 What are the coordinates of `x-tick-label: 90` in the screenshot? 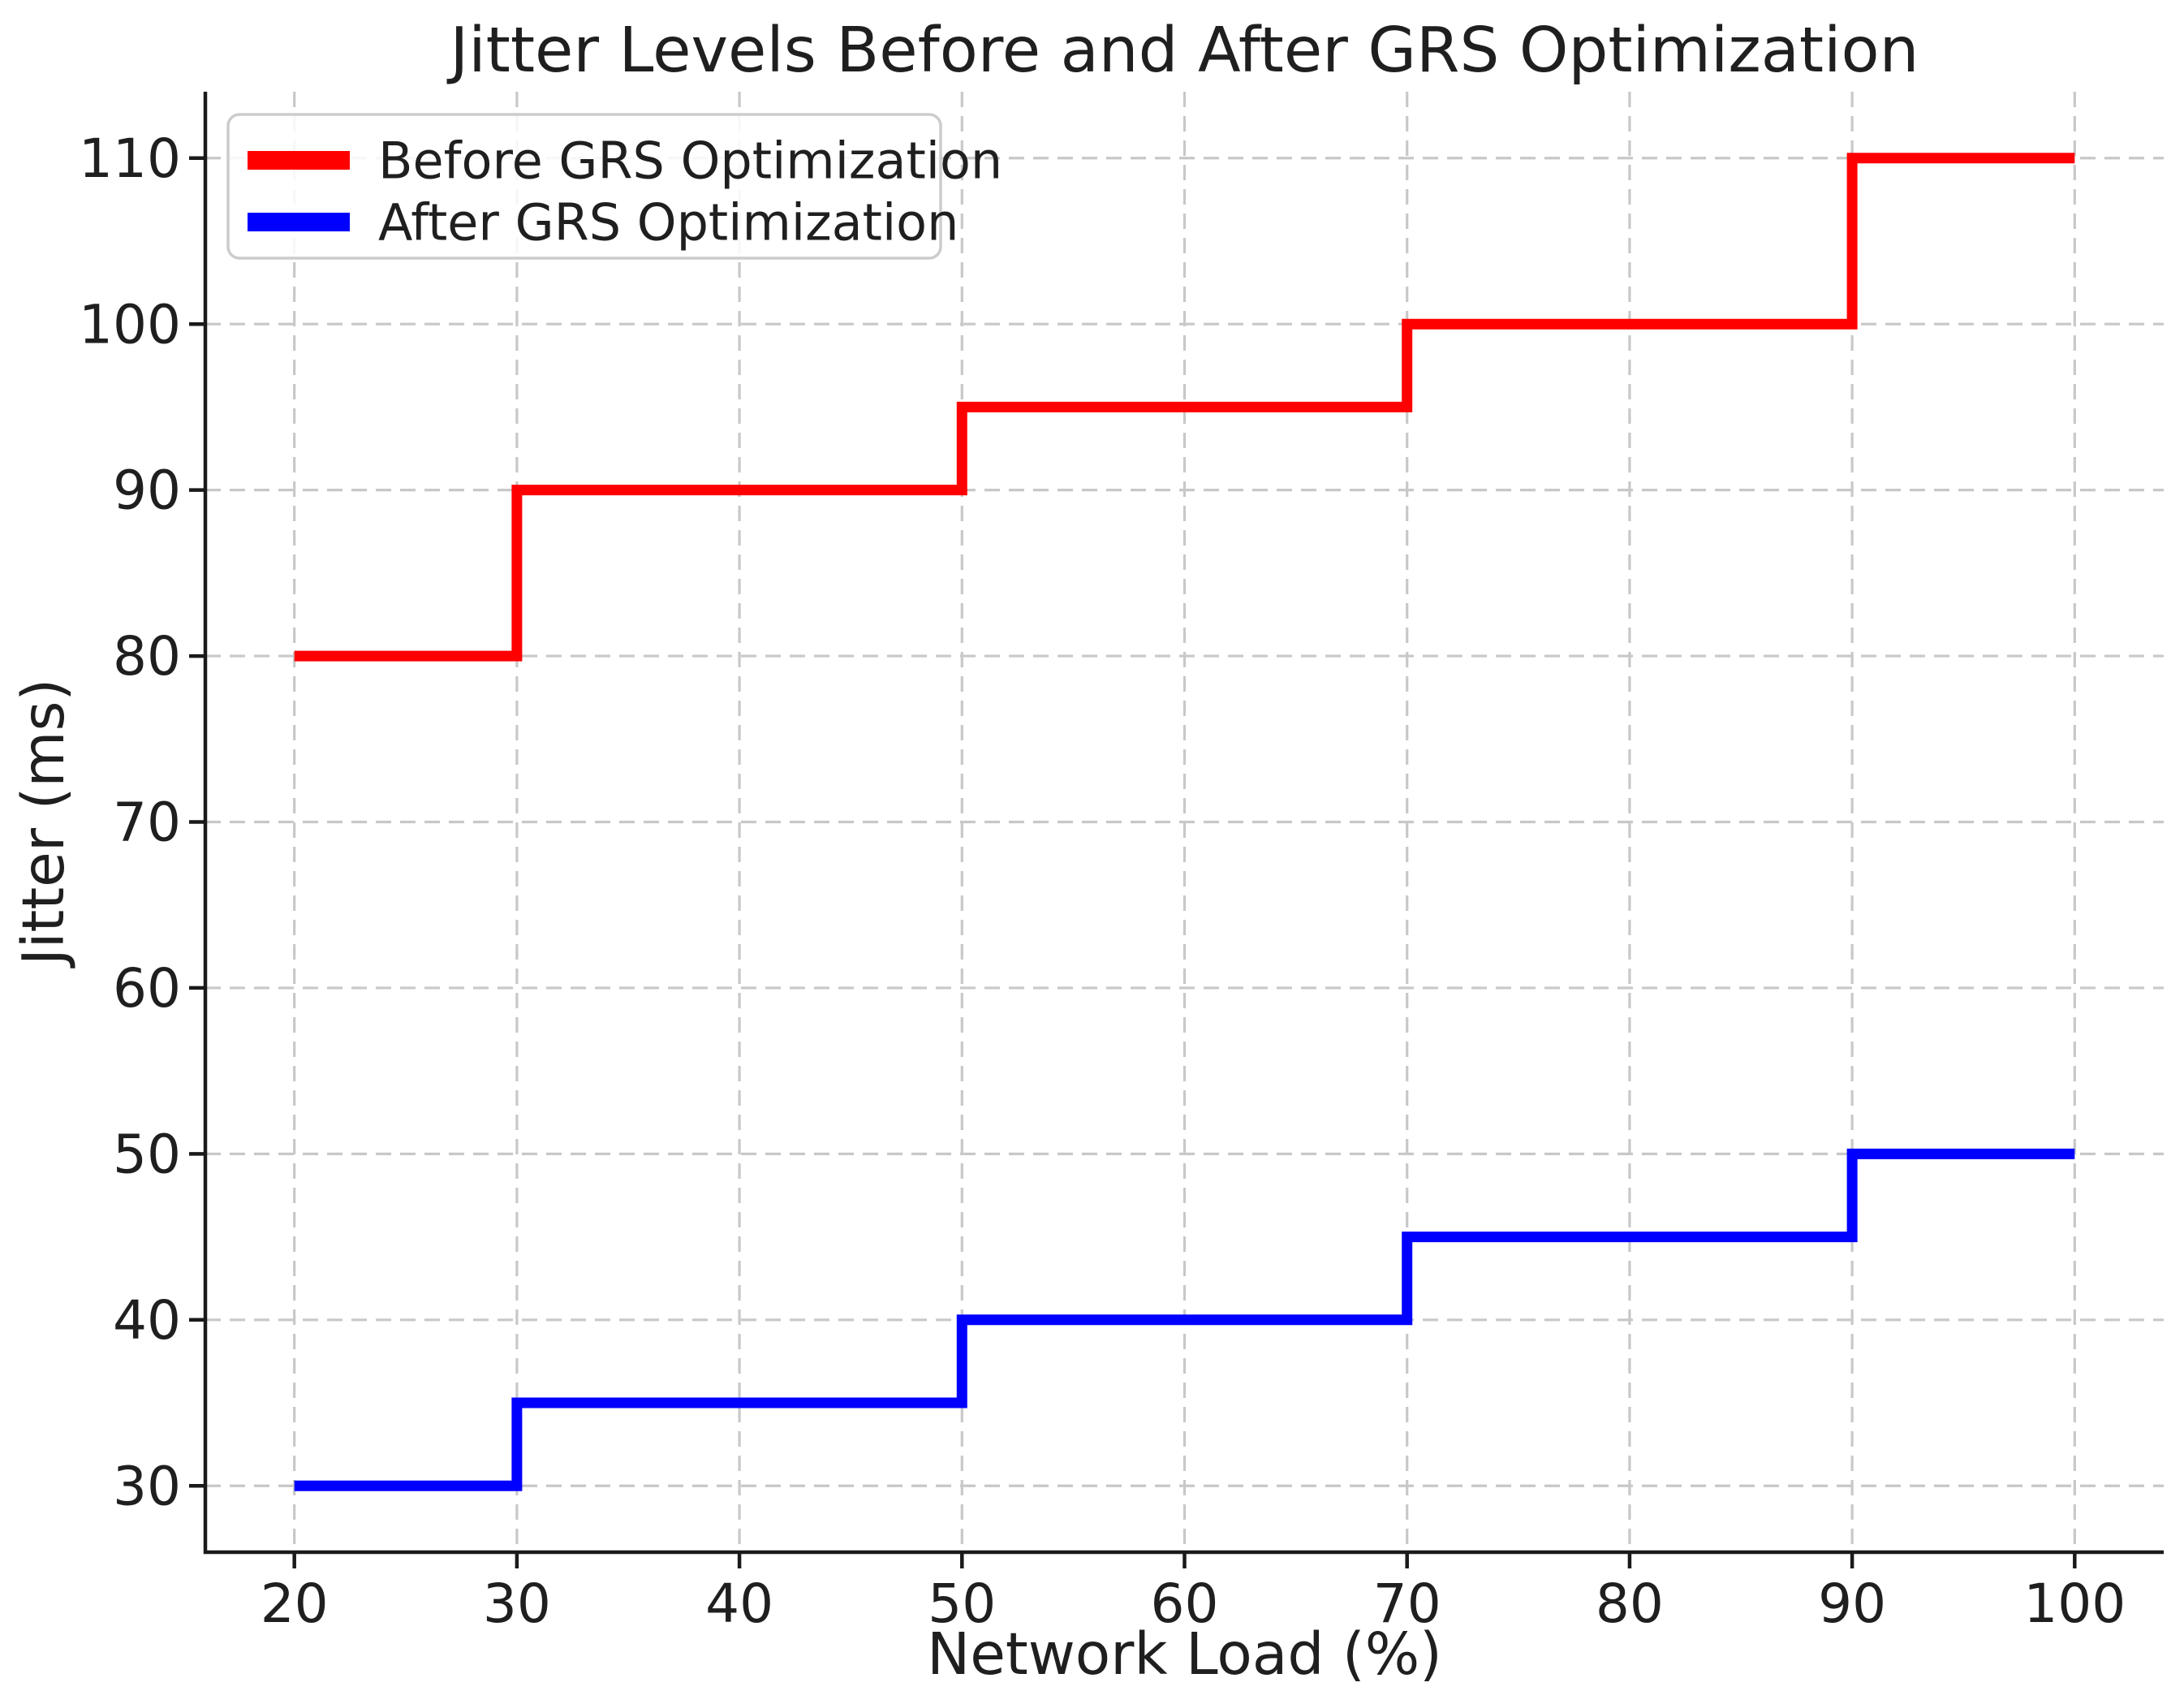 It's located at (1852, 1603).